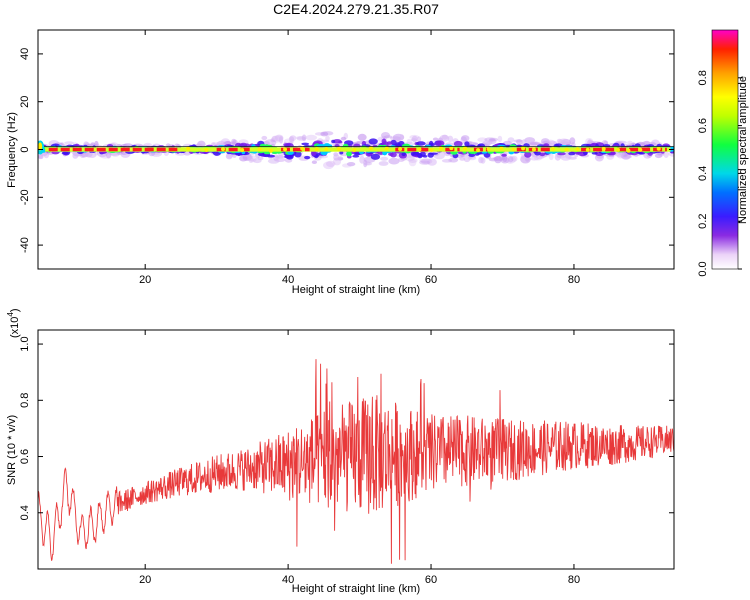 The image size is (750, 600). Describe the element at coordinates (356, 150) in the screenshot. I see `spectrogram-heatmap` at that location.